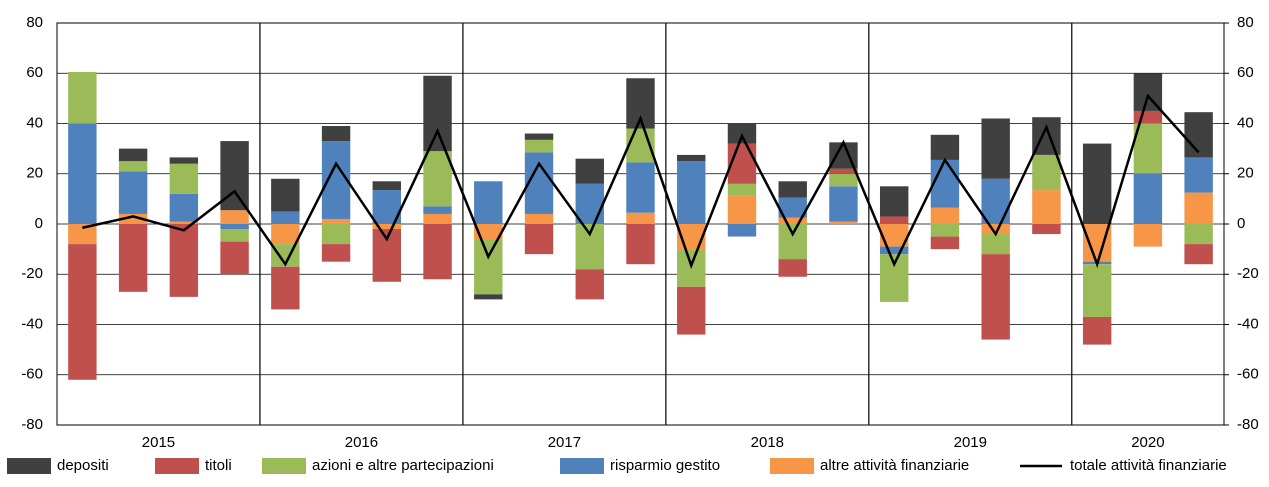 The image size is (1269, 487). I want to click on y2-tick-label: 60, so click(1245, 72).